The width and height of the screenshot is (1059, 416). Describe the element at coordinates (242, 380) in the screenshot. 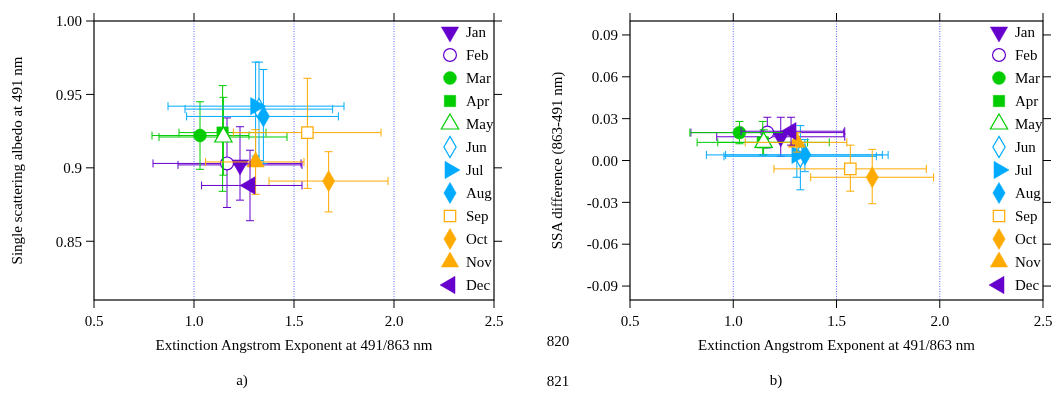

I see `text: a)` at that location.